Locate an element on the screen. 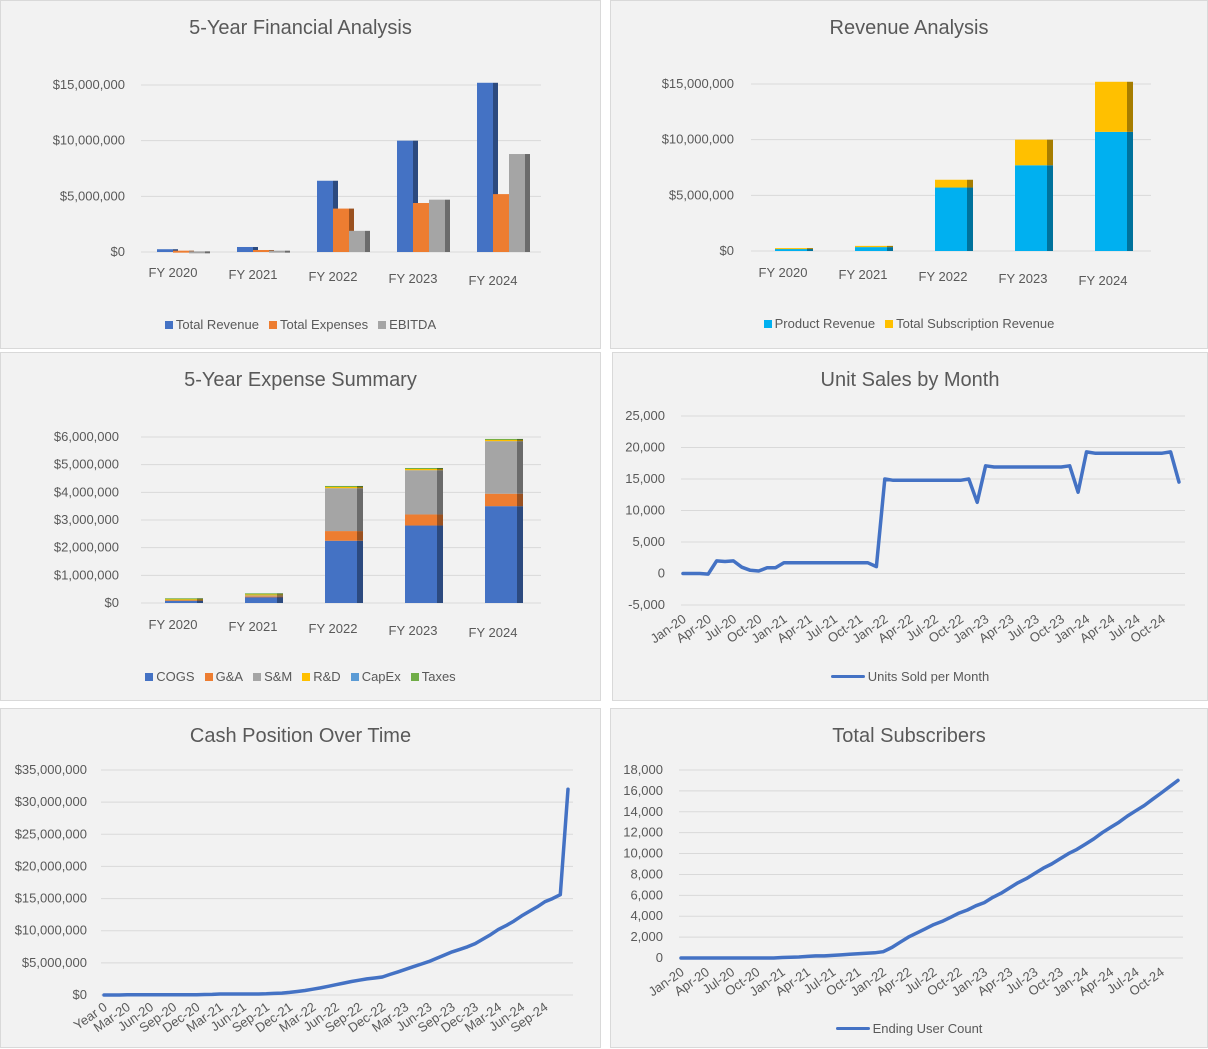 The width and height of the screenshot is (1208, 1049). legend-label: R&D is located at coordinates (327, 676).